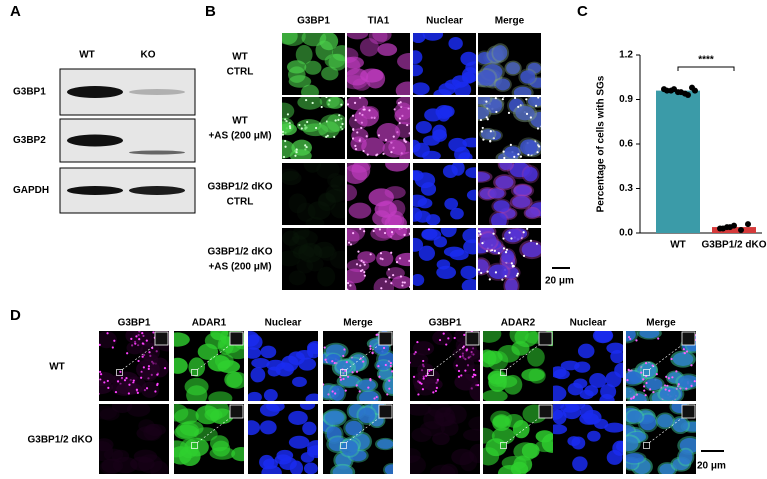 This screenshot has width=767, height=479. Describe the element at coordinates (626, 55) in the screenshot. I see `y-tick-label: 1.2` at that location.